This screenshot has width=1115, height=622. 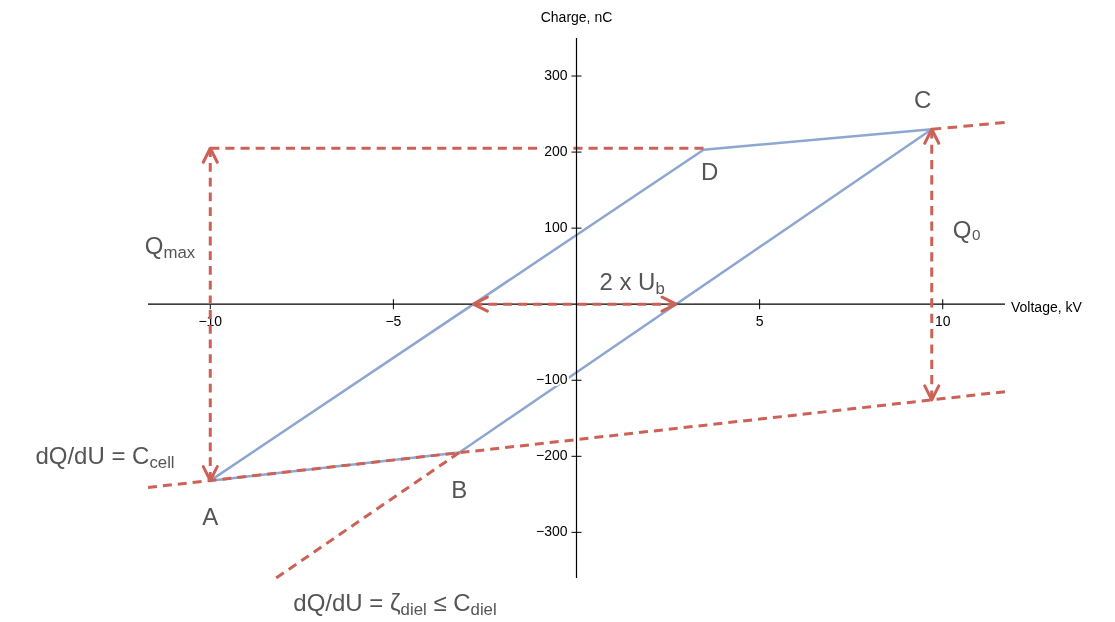 I want to click on y-axis-title: Charge, nC, so click(x=576, y=17).